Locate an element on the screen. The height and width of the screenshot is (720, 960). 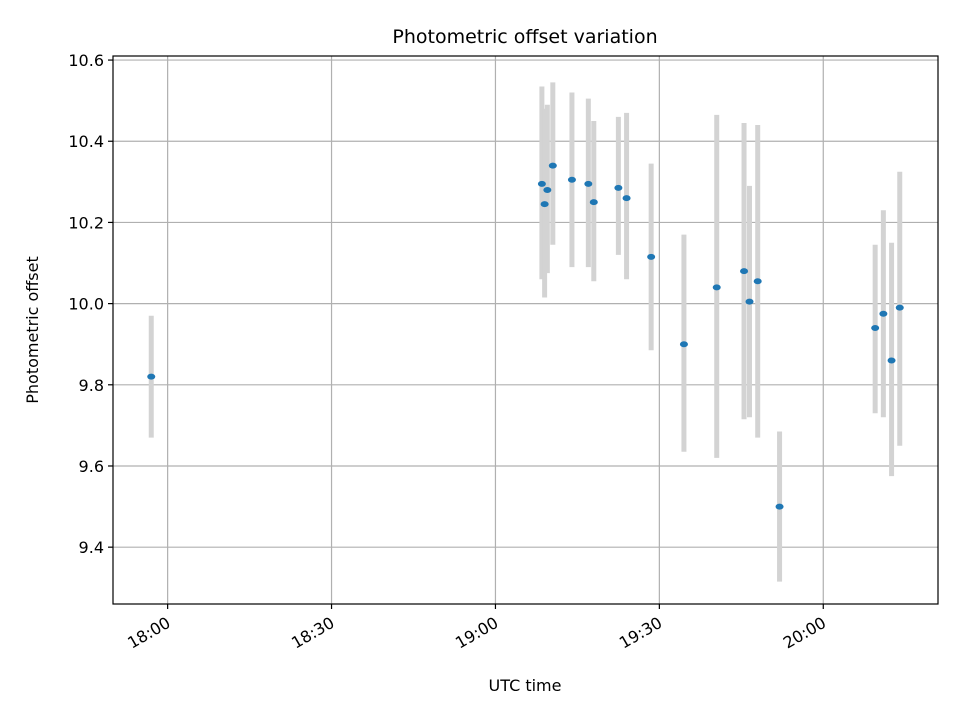
y-tick-label: 10.0 is located at coordinates (86, 304).